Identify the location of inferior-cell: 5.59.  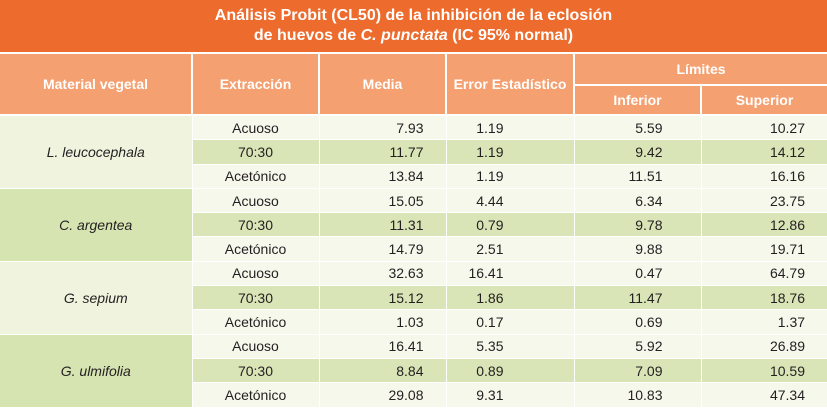
(638, 128).